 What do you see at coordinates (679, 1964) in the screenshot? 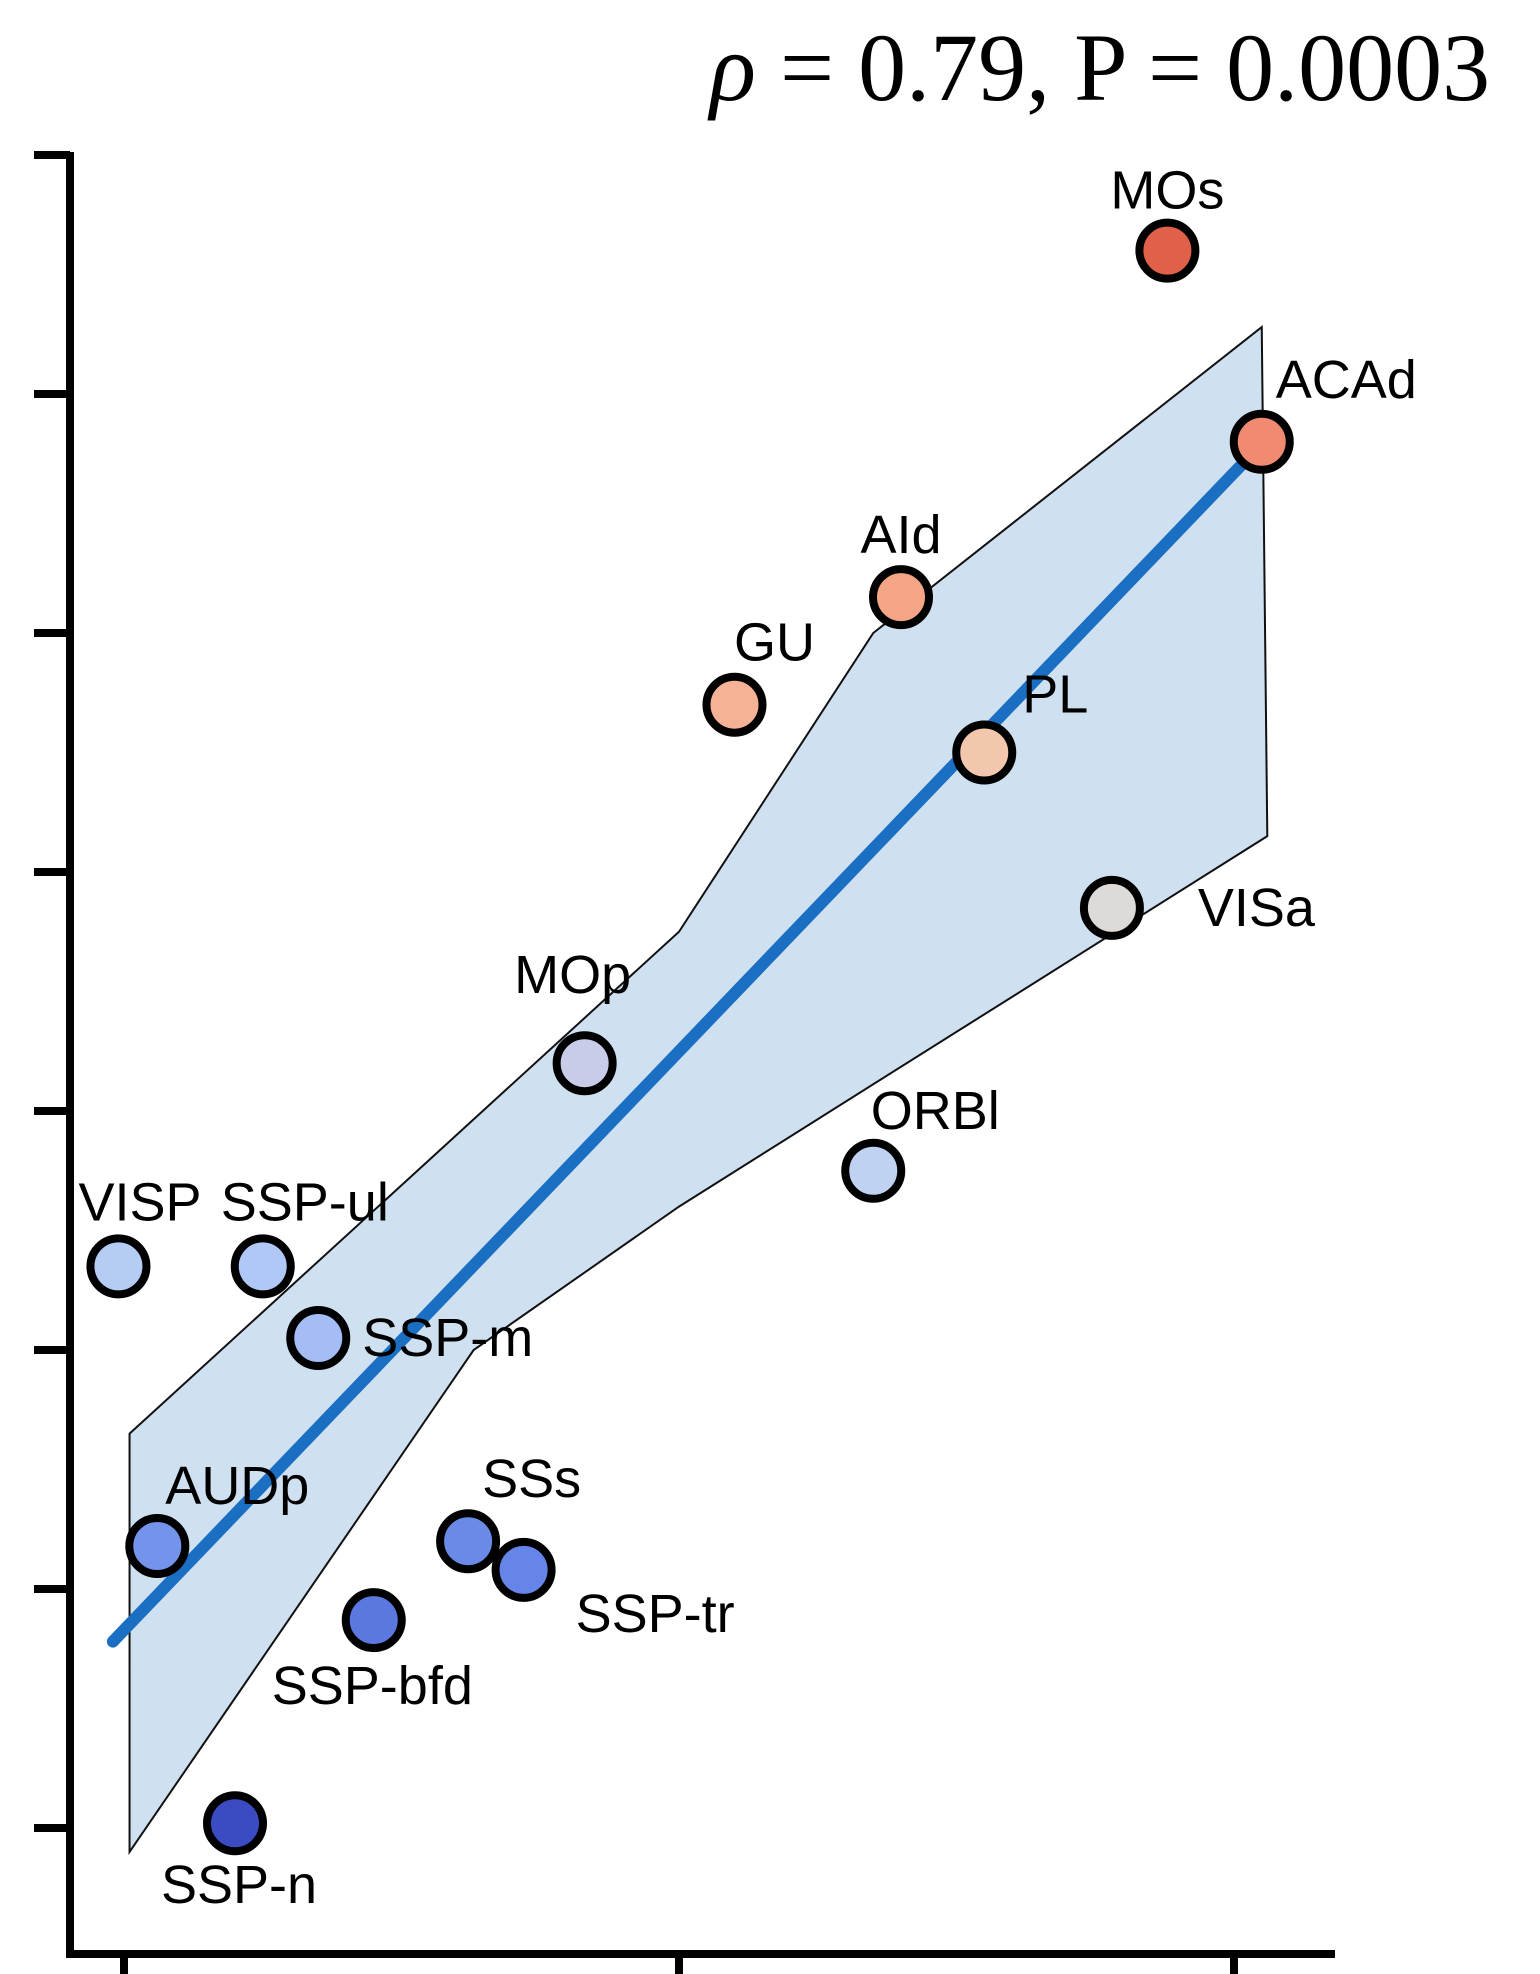
I see `x-ticks` at bounding box center [679, 1964].